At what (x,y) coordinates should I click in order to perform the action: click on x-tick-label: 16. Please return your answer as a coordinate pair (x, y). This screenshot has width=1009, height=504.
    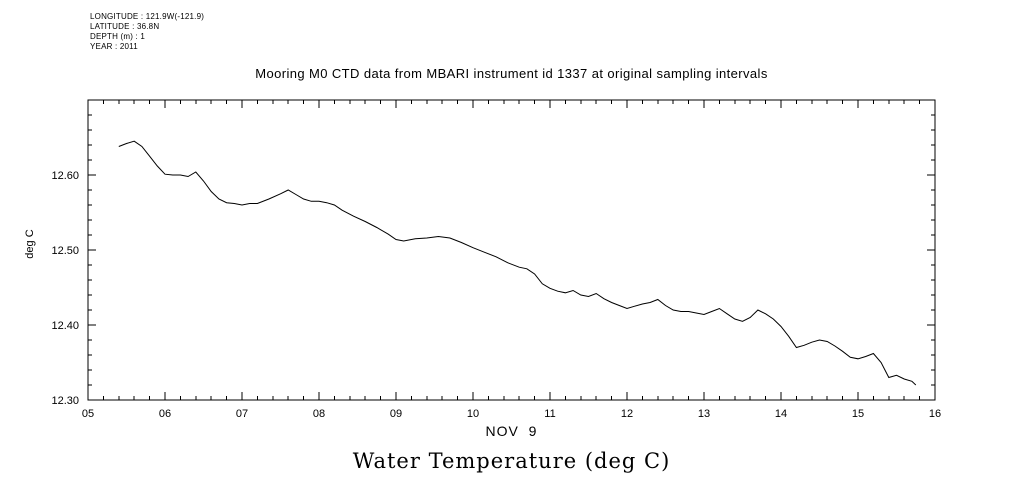
    Looking at the image, I should click on (935, 414).